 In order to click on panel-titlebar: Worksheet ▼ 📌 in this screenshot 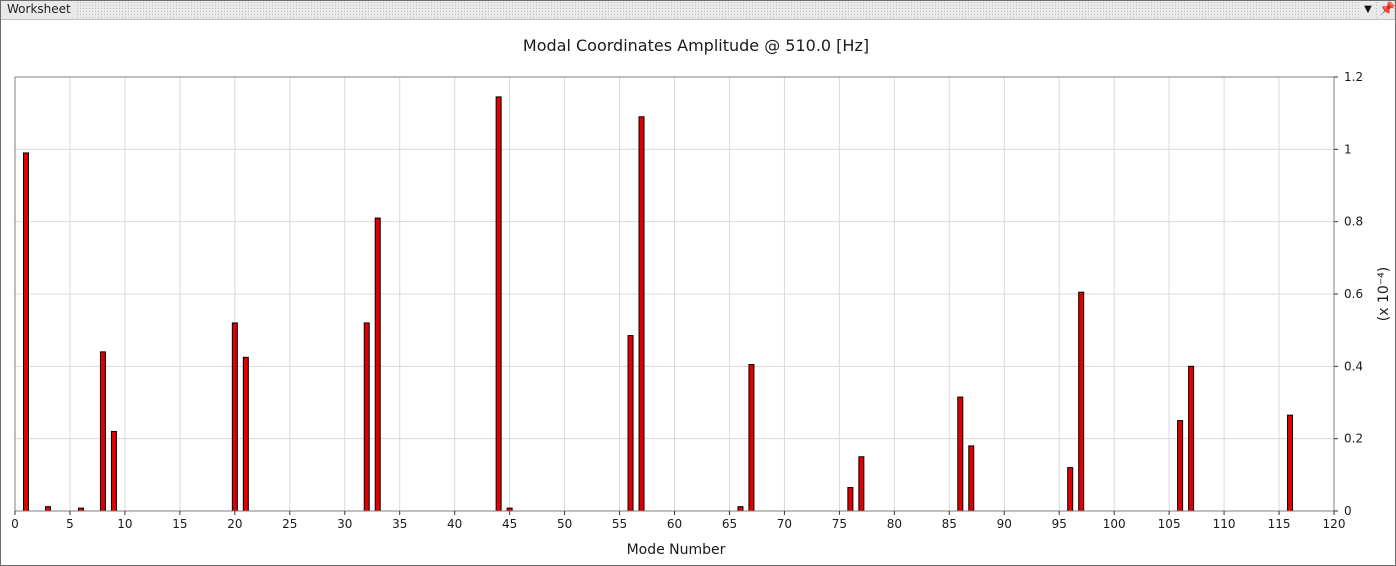, I will do `click(698, 10)`.